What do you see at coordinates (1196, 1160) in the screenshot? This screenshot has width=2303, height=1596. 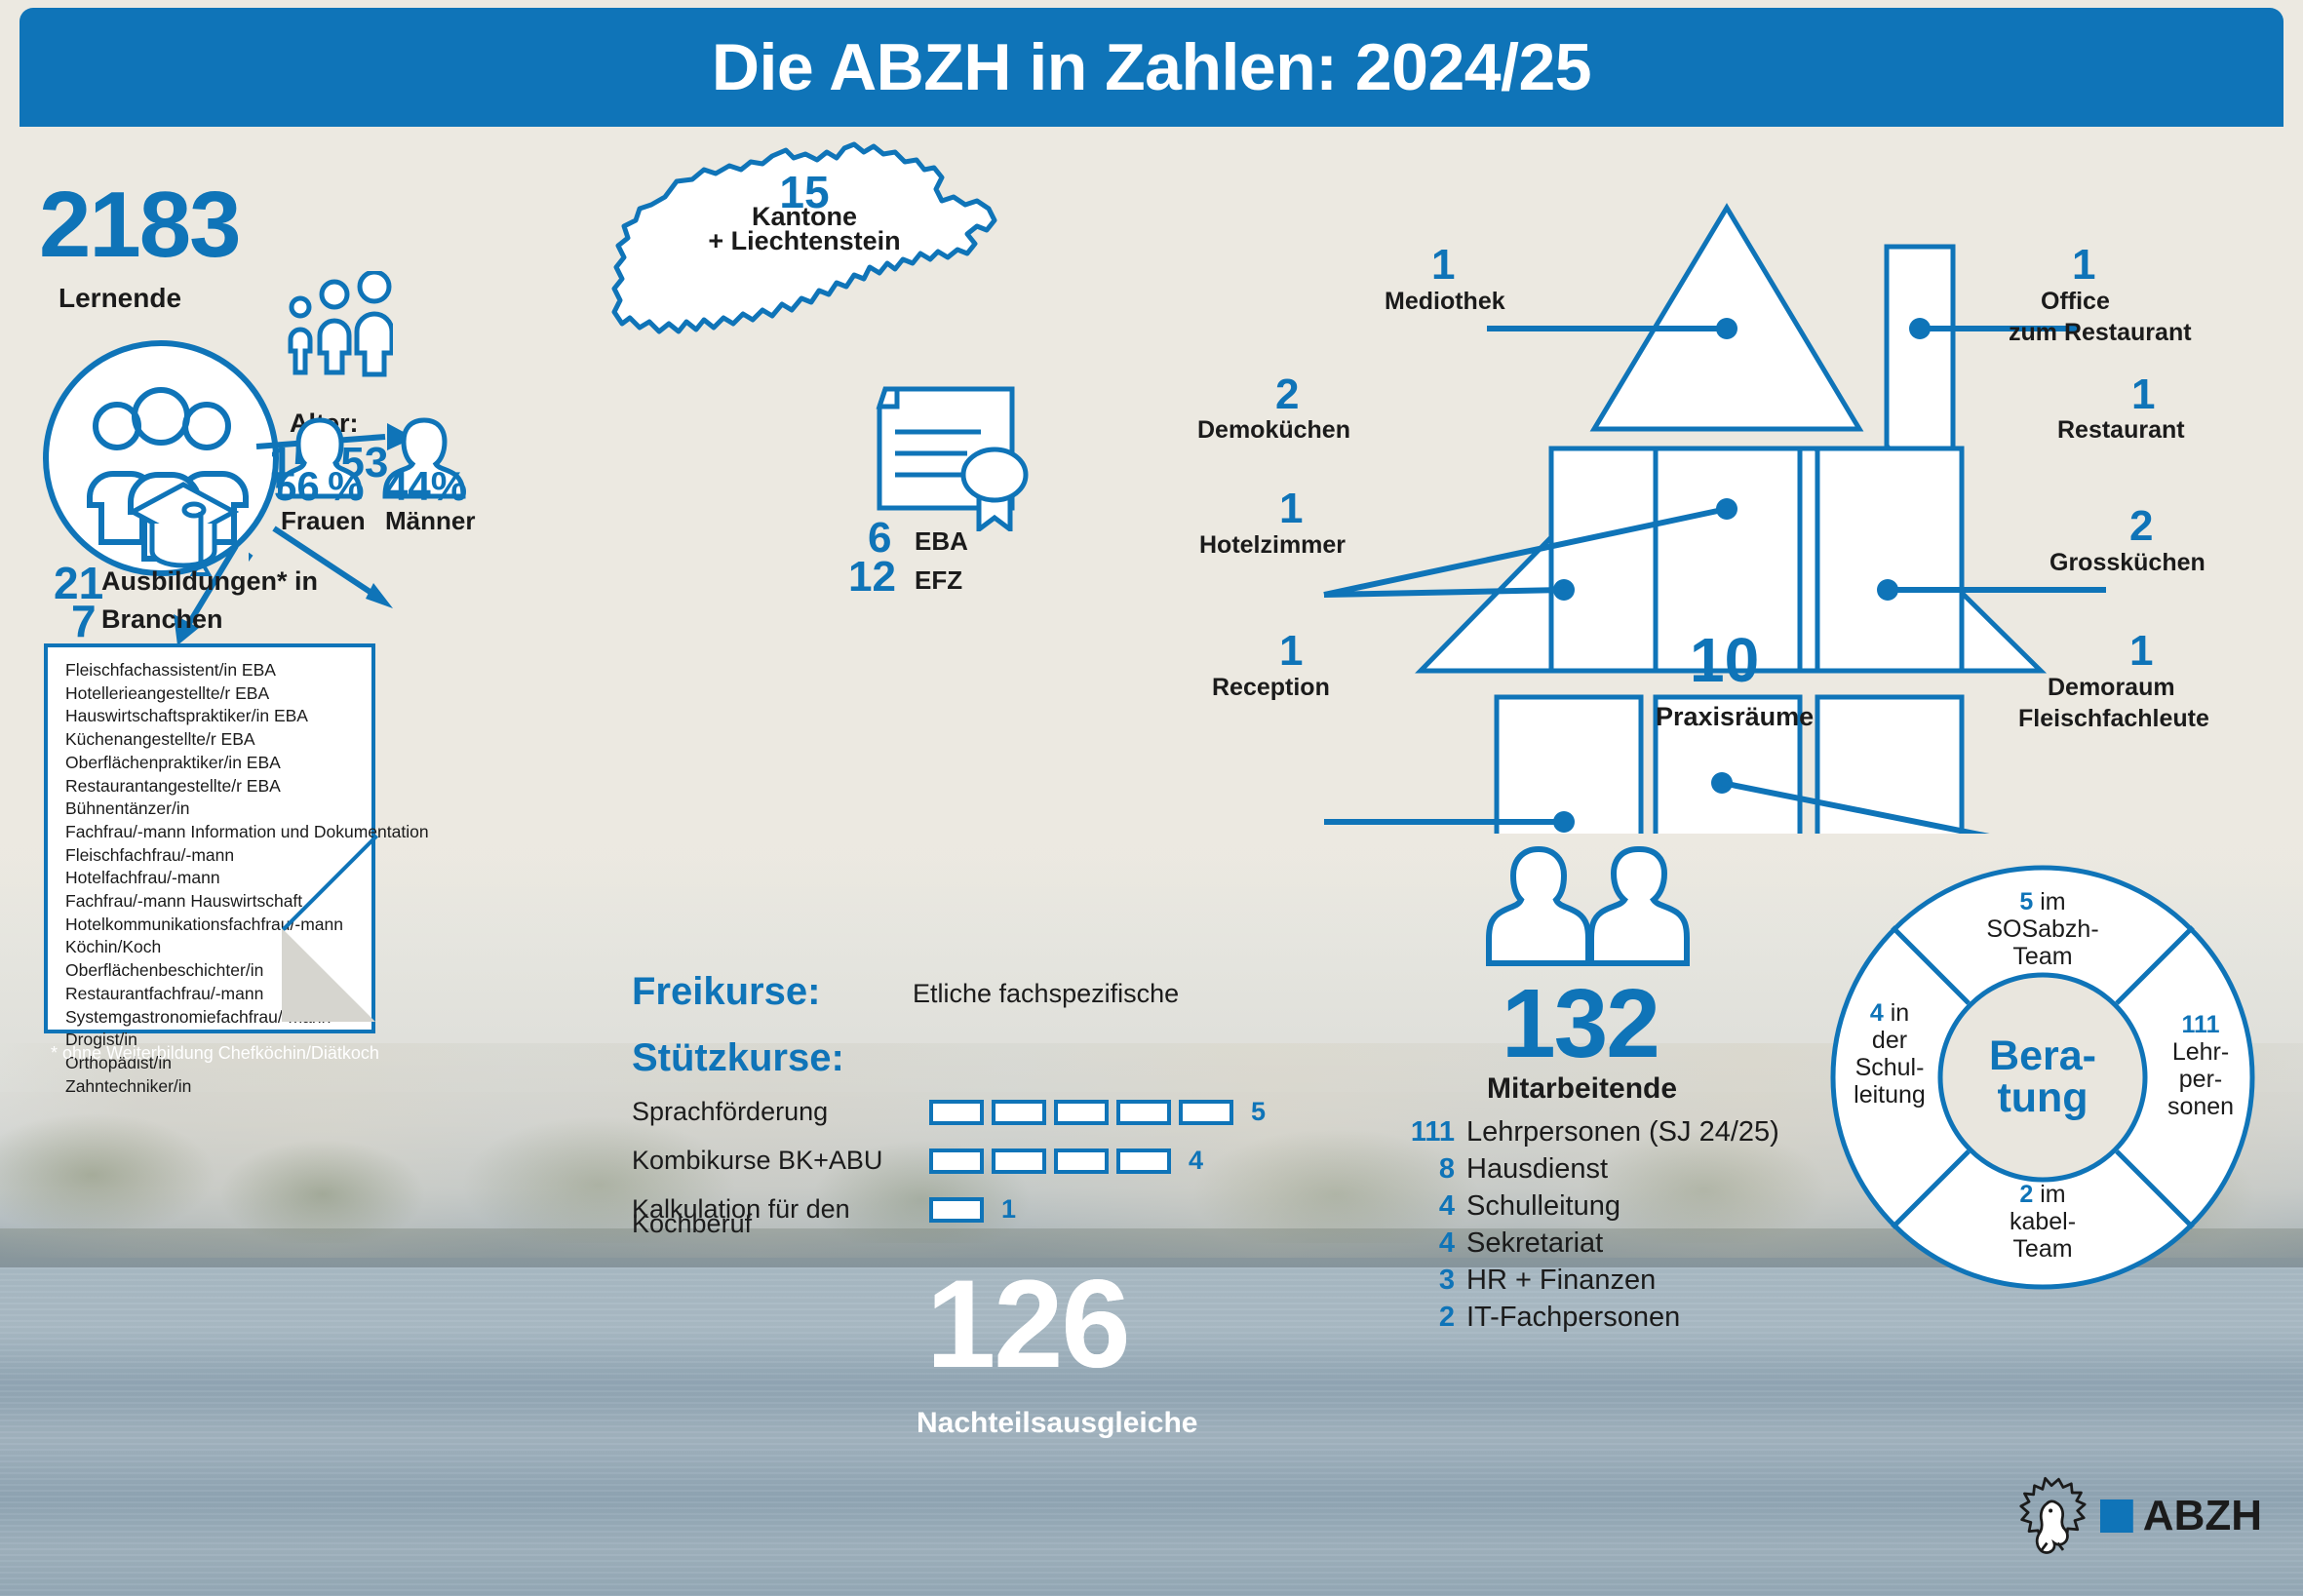 I see `stuetzkurs-count: 4` at bounding box center [1196, 1160].